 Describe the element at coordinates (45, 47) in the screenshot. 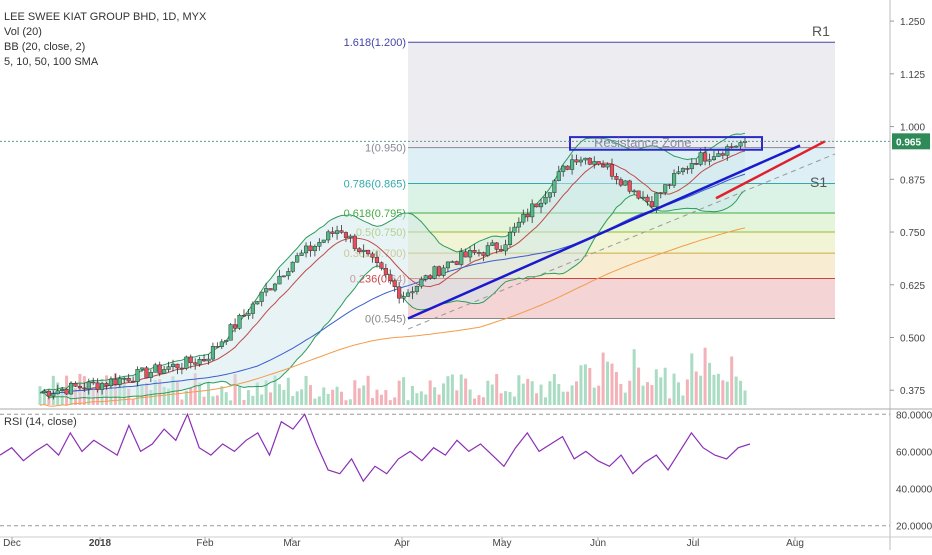

I see `legend-bollinger: BB (20, close, 2)` at that location.